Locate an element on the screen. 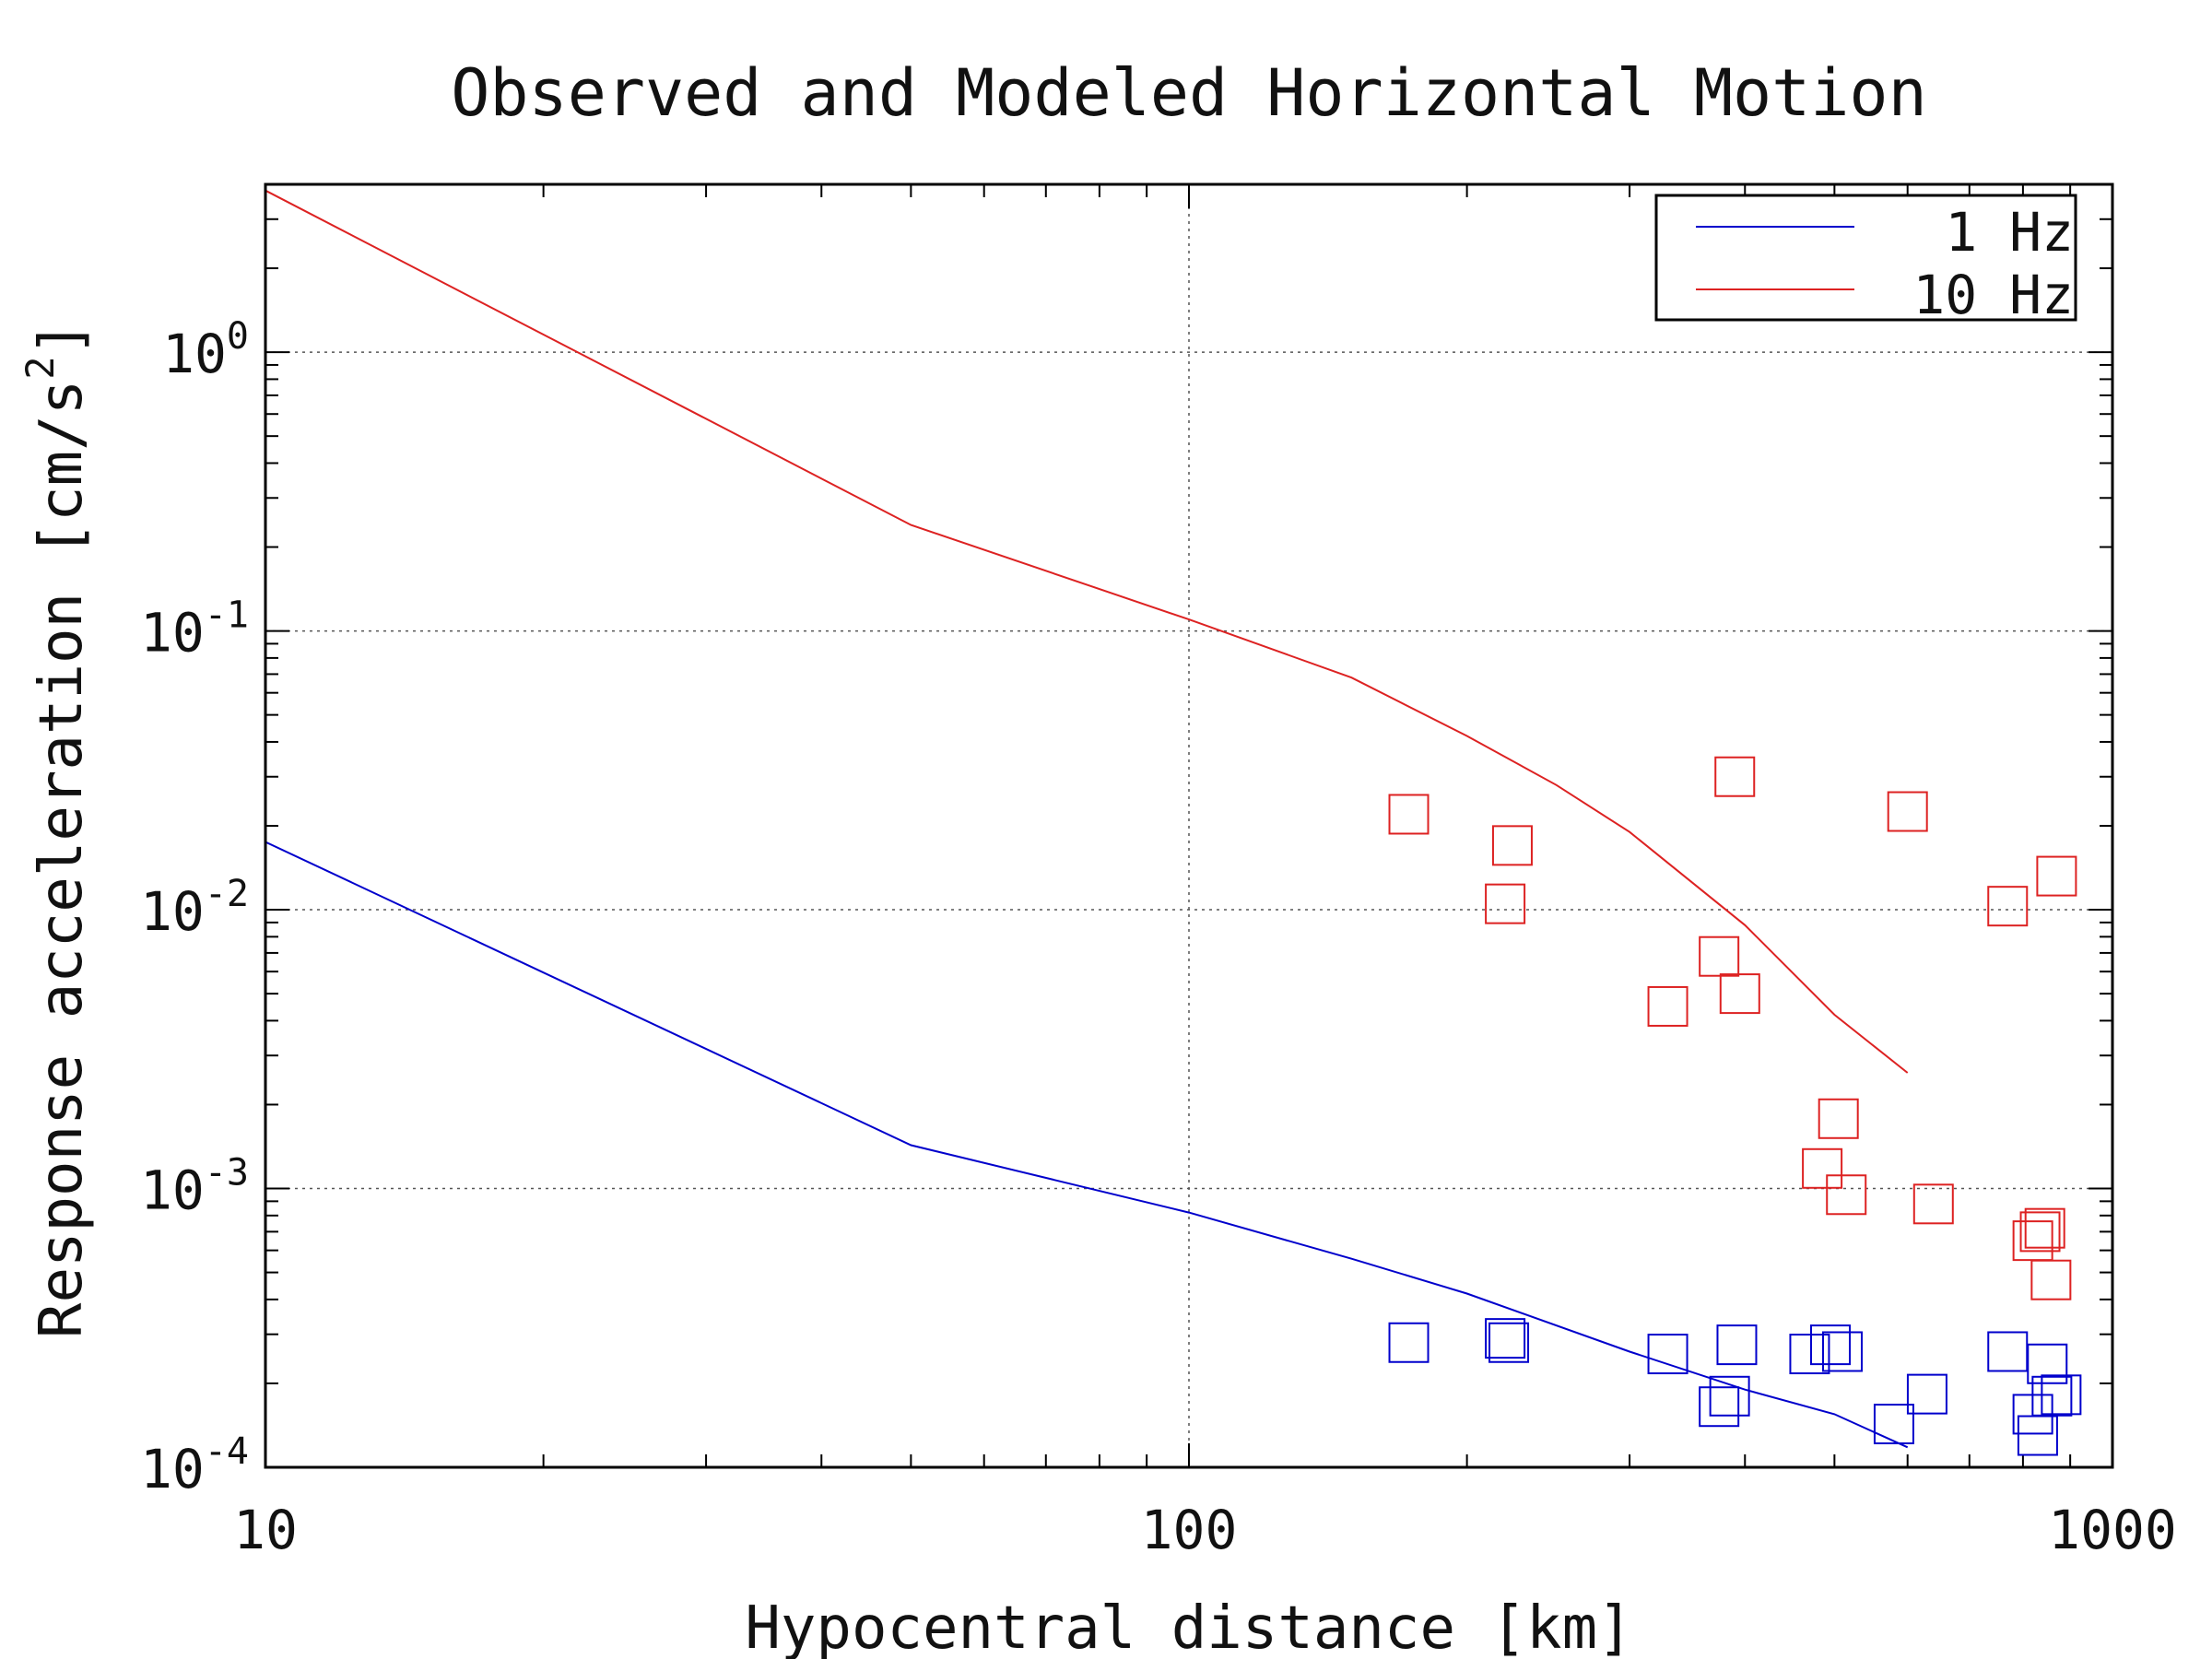  y-axis-label-end: ] is located at coordinates (62, 339).